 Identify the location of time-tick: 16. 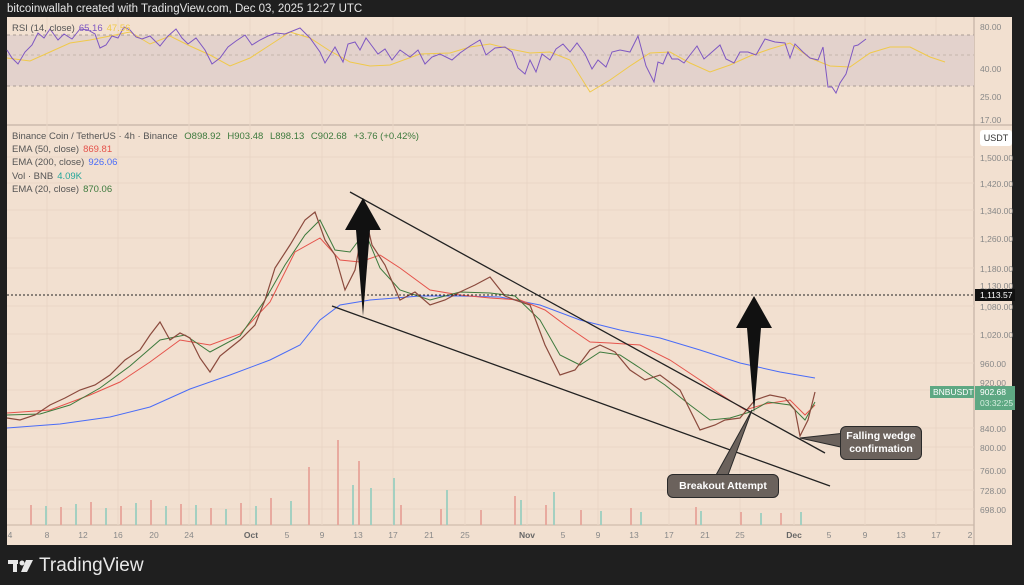
(118, 535).